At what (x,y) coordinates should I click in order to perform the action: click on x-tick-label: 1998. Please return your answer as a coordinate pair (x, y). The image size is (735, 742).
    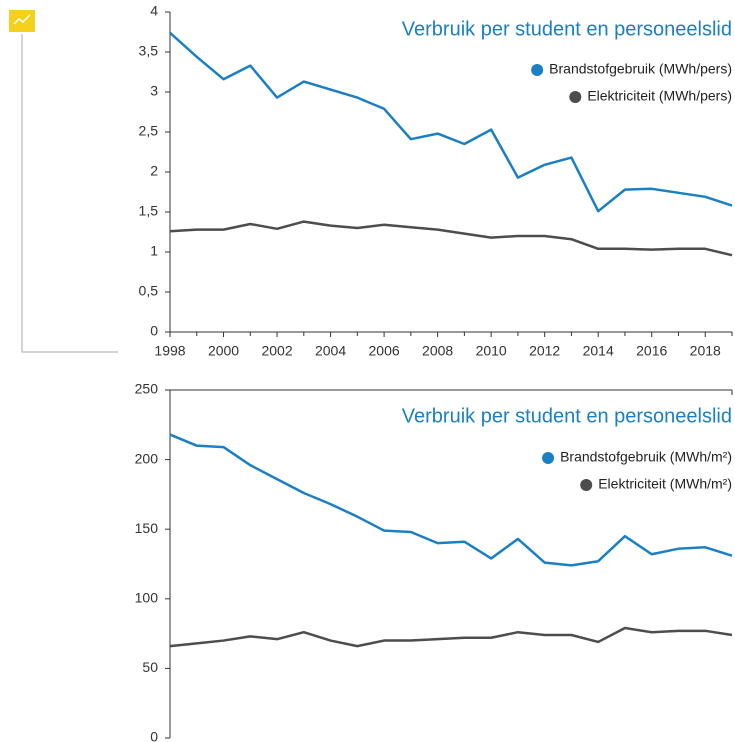
    Looking at the image, I should click on (169, 351).